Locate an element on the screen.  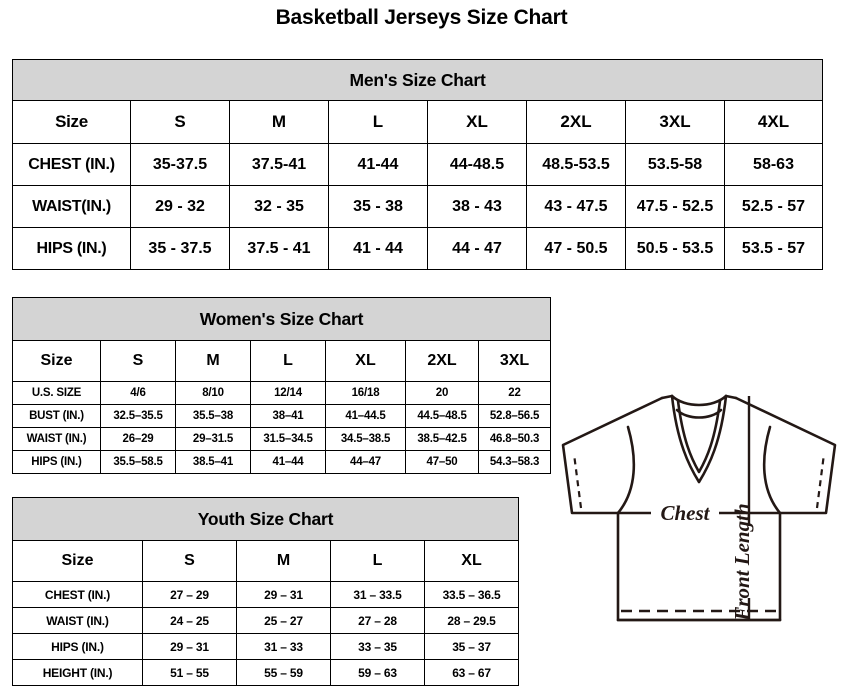
jersey-right-armhole is located at coordinates (772, 470).